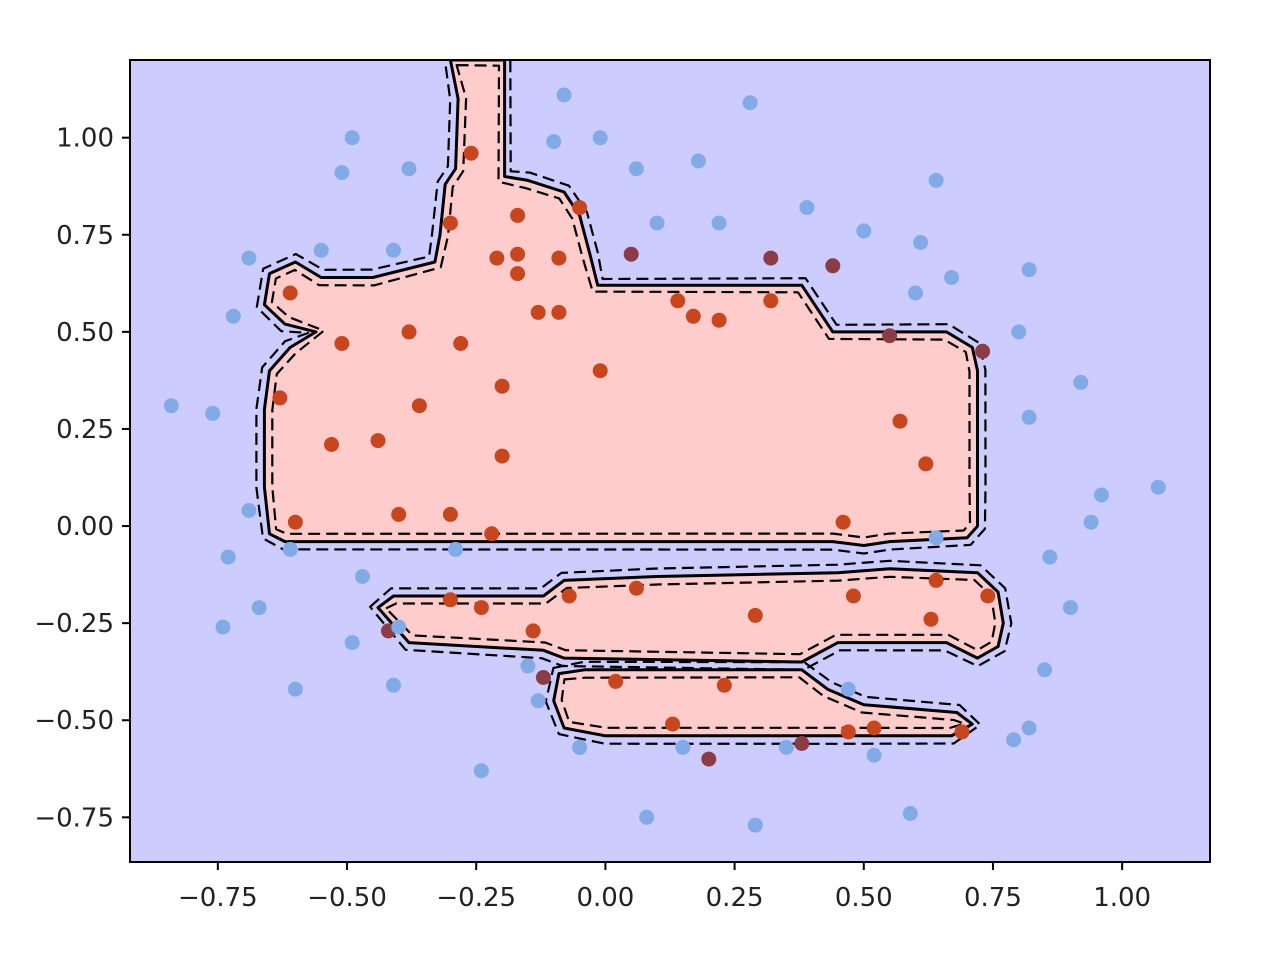  What do you see at coordinates (85, 333) in the screenshot?
I see `y-tick-label-2: 0.50` at bounding box center [85, 333].